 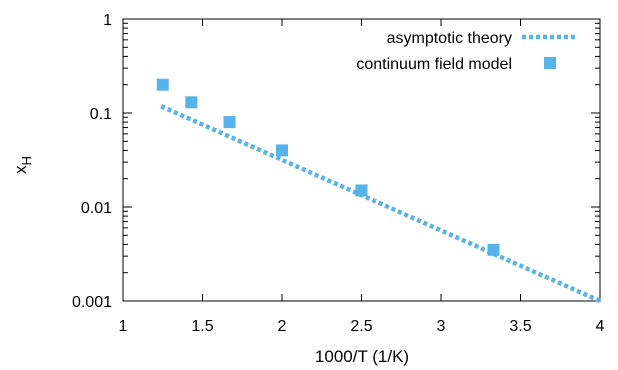 What do you see at coordinates (441, 326) in the screenshot?
I see `x-tick-label: 3` at bounding box center [441, 326].